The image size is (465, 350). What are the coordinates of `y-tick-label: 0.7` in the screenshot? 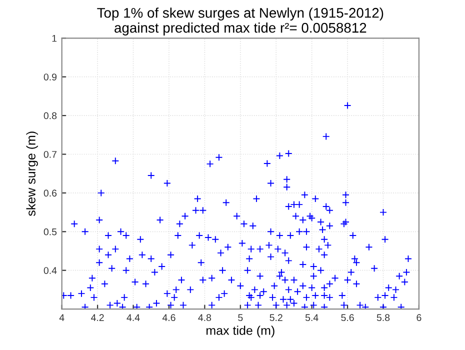 It's located at (50, 154).